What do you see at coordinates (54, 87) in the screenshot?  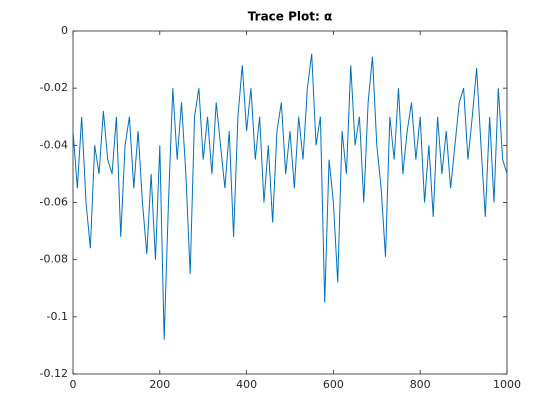 I see `y-tick-label: -0.02` at bounding box center [54, 87].